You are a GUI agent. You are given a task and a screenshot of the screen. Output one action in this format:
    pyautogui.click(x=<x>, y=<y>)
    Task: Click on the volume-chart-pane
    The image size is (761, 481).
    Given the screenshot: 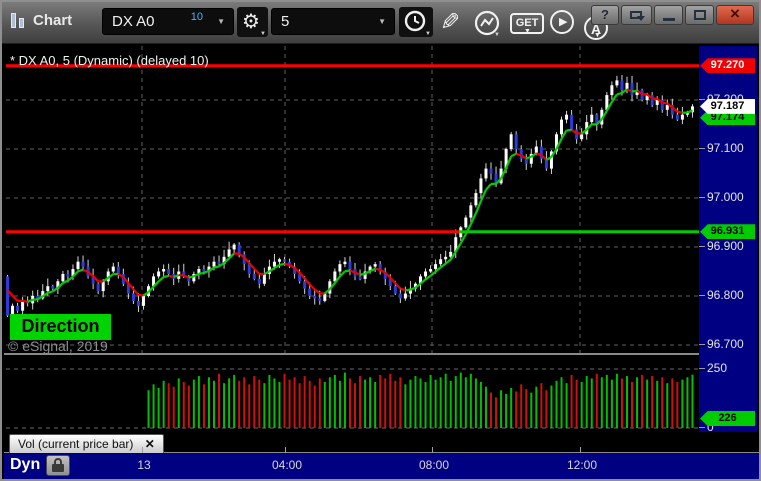 What is the action you would take?
    pyautogui.click(x=352, y=393)
    